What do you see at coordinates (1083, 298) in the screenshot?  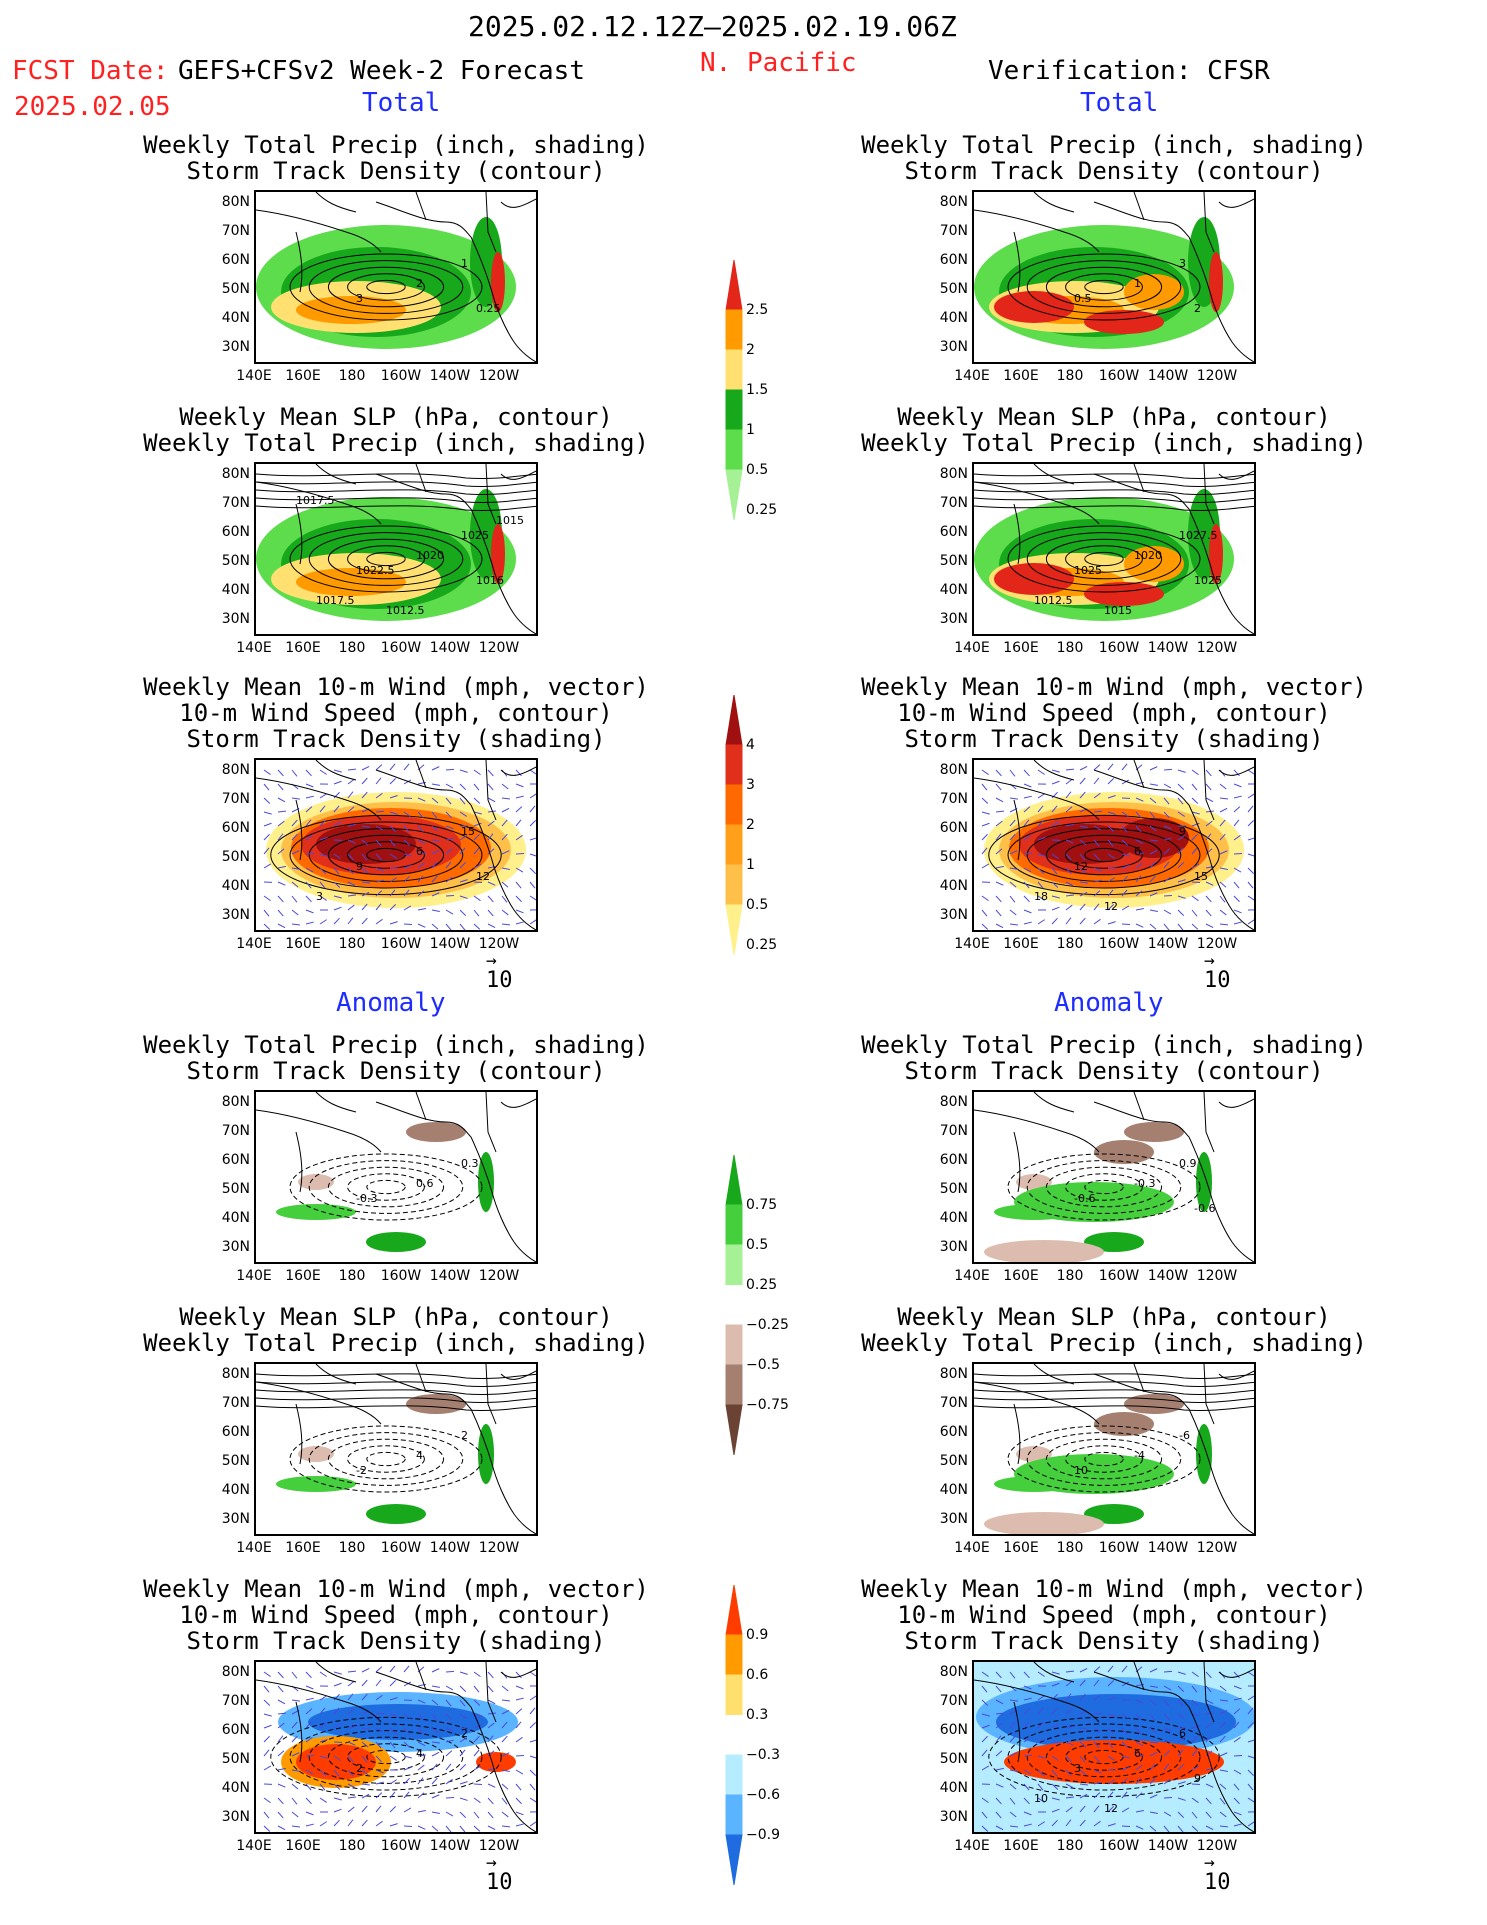 I see `contour-label: 0.5` at bounding box center [1083, 298].